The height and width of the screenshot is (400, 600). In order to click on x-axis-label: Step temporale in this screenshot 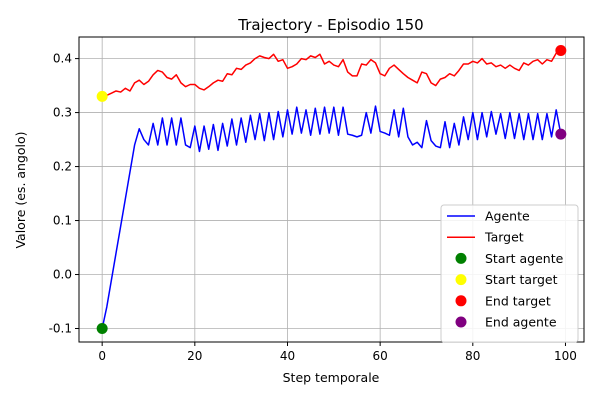, I will do `click(331, 377)`.